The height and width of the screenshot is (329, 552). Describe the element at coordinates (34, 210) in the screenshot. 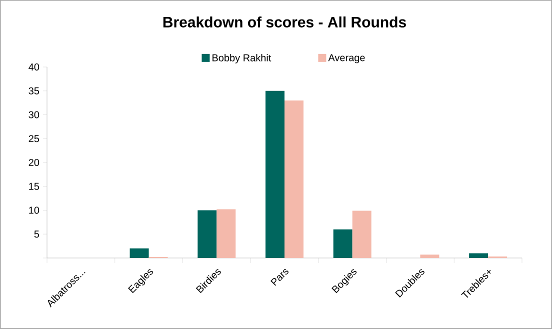

I see `y-tick-label: 10` at that location.